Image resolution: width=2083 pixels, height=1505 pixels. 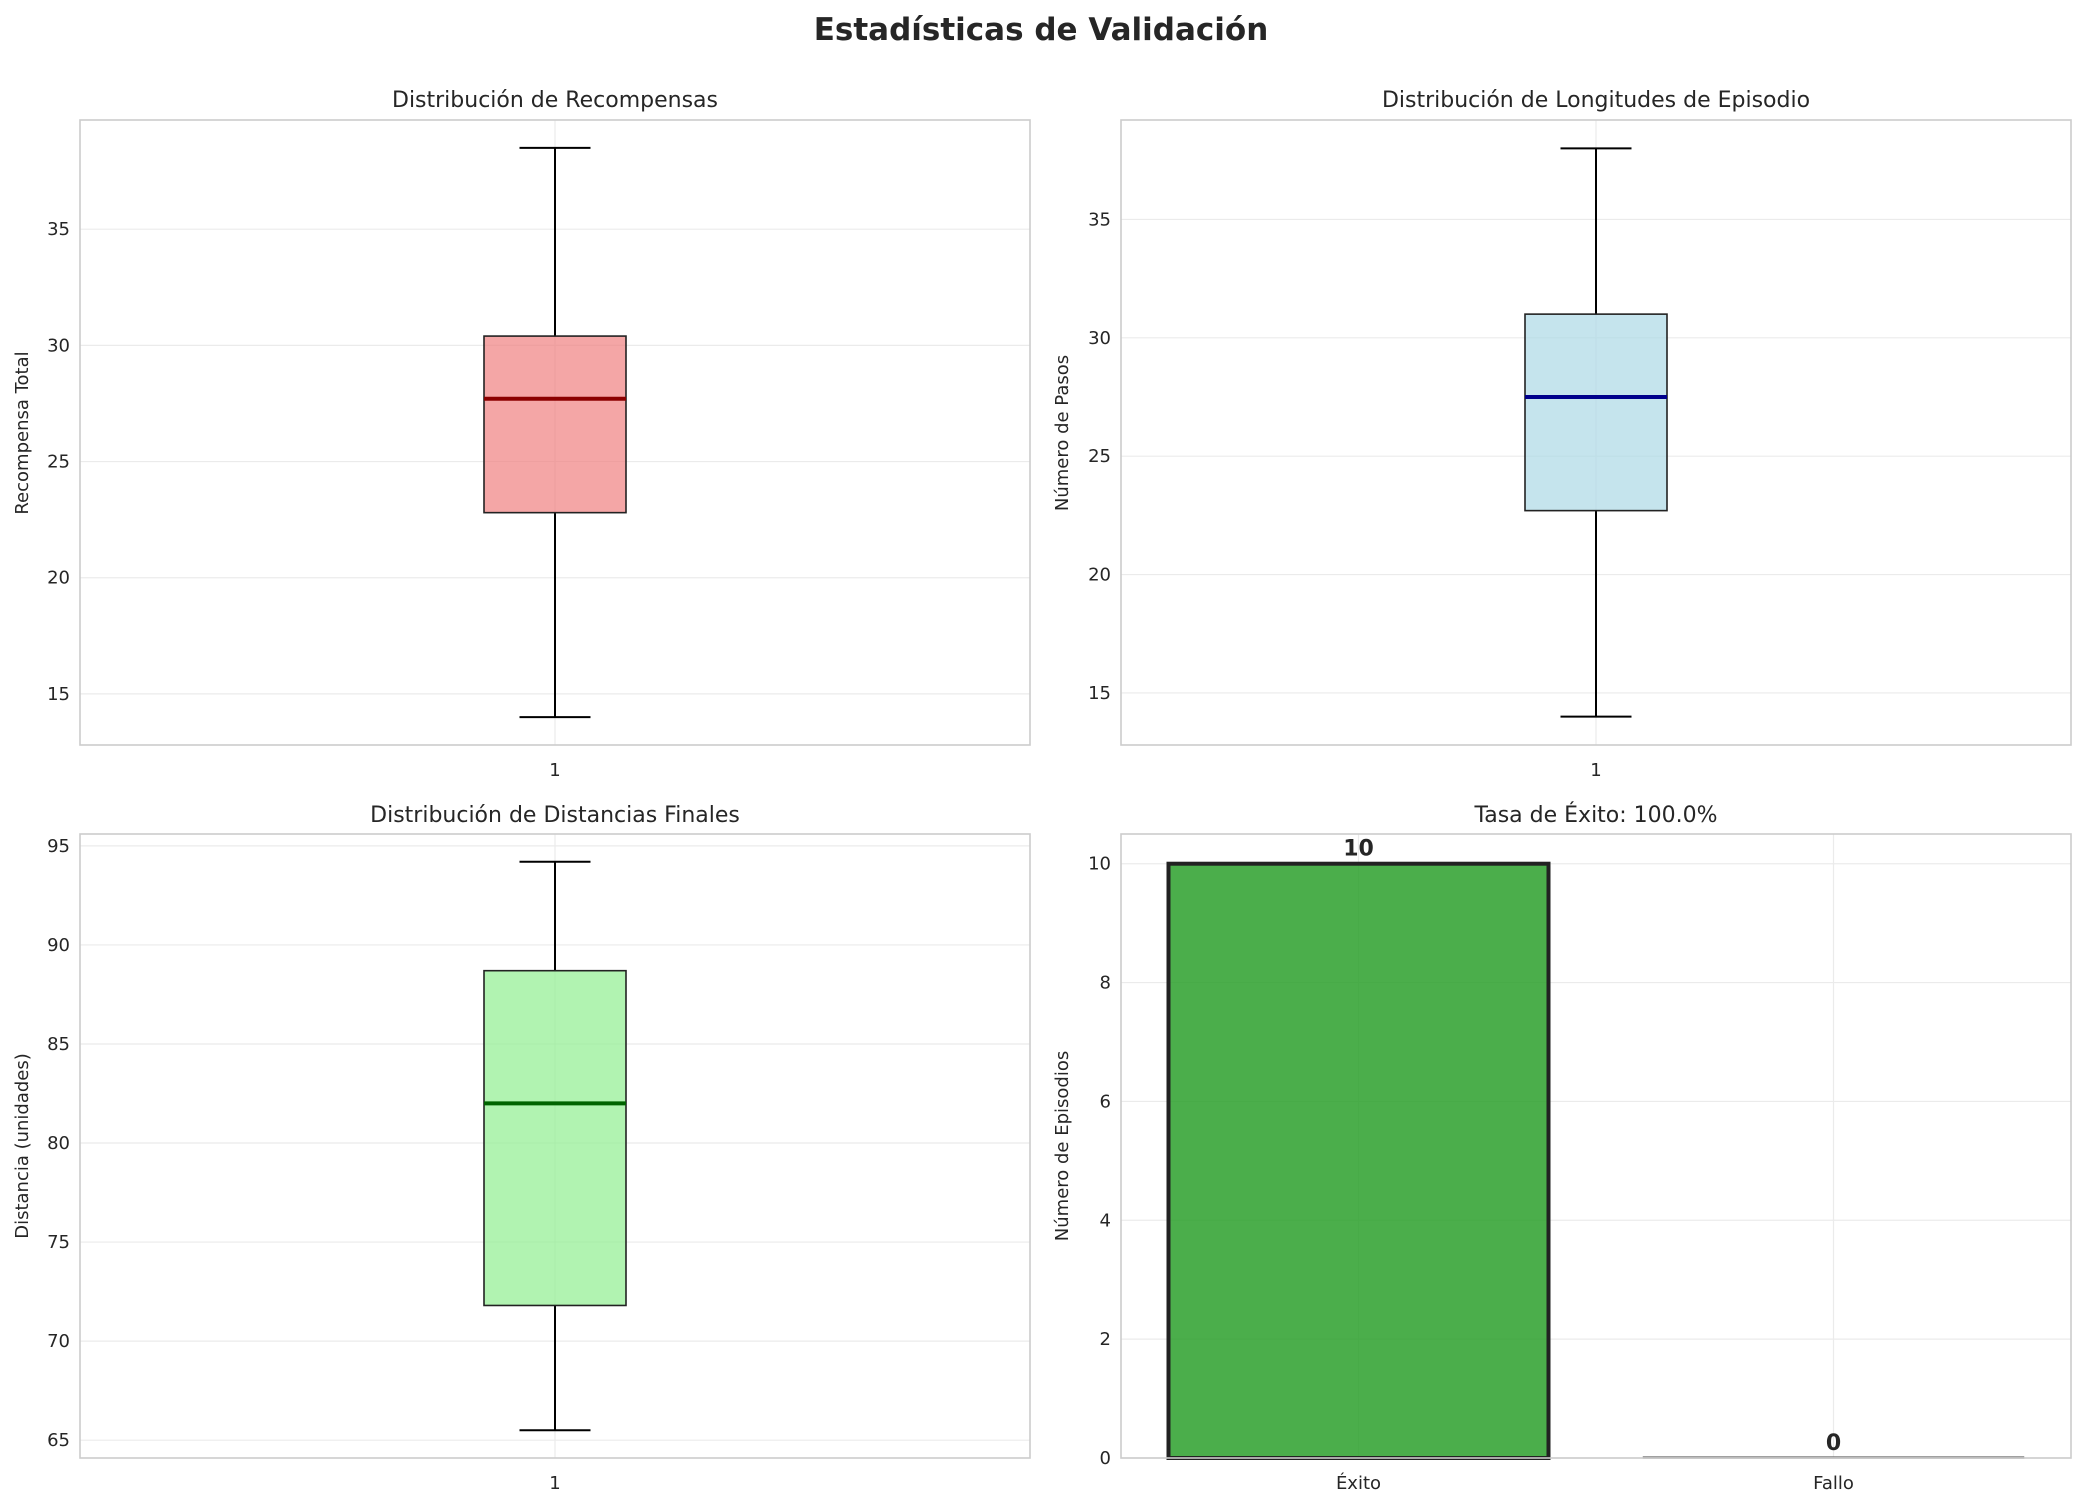 I want to click on y-tick-label: 2, so click(x=1105, y=1339).